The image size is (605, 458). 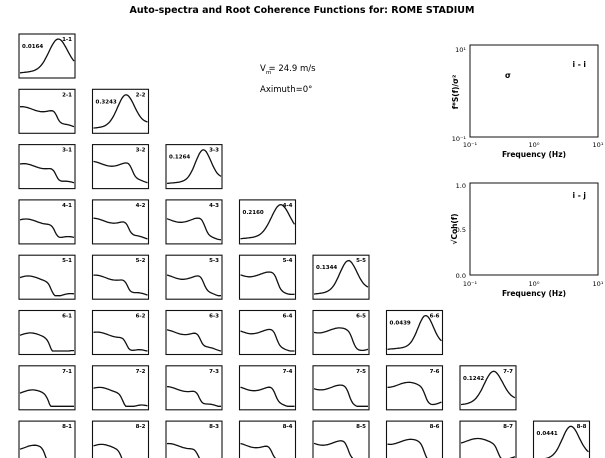 I want to click on panel-label: 4-1, so click(x=67, y=206).